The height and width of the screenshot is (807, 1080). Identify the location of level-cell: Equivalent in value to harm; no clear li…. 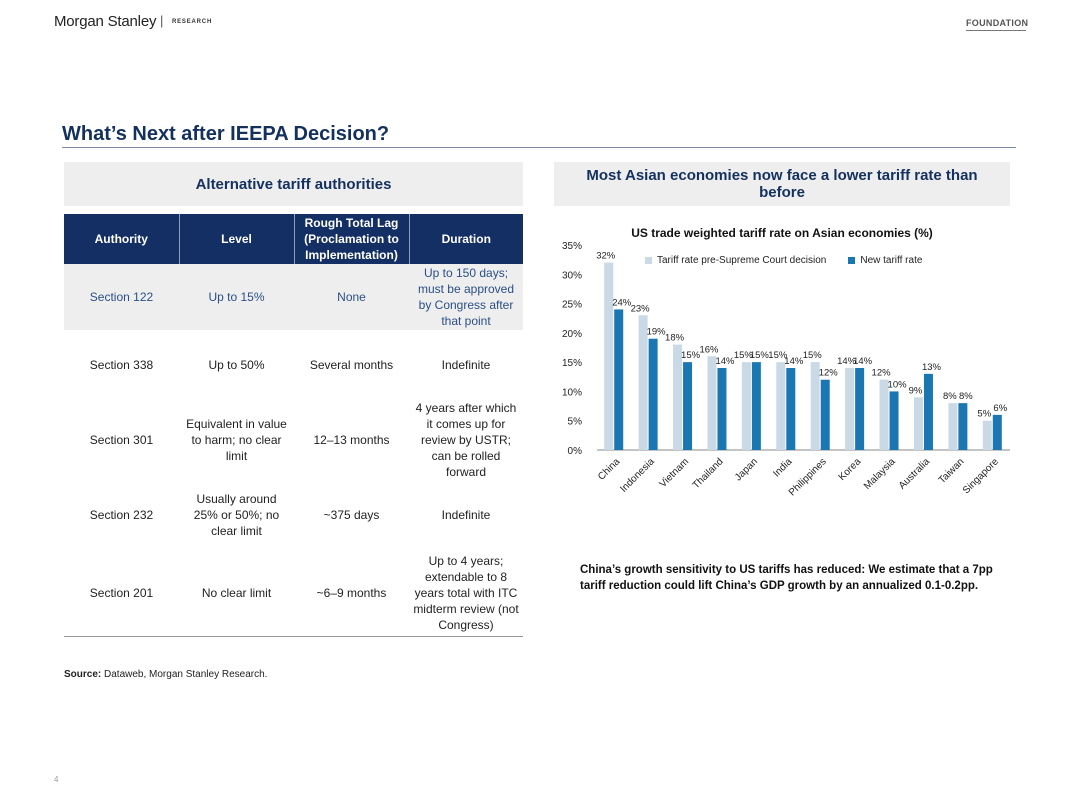
(236, 440).